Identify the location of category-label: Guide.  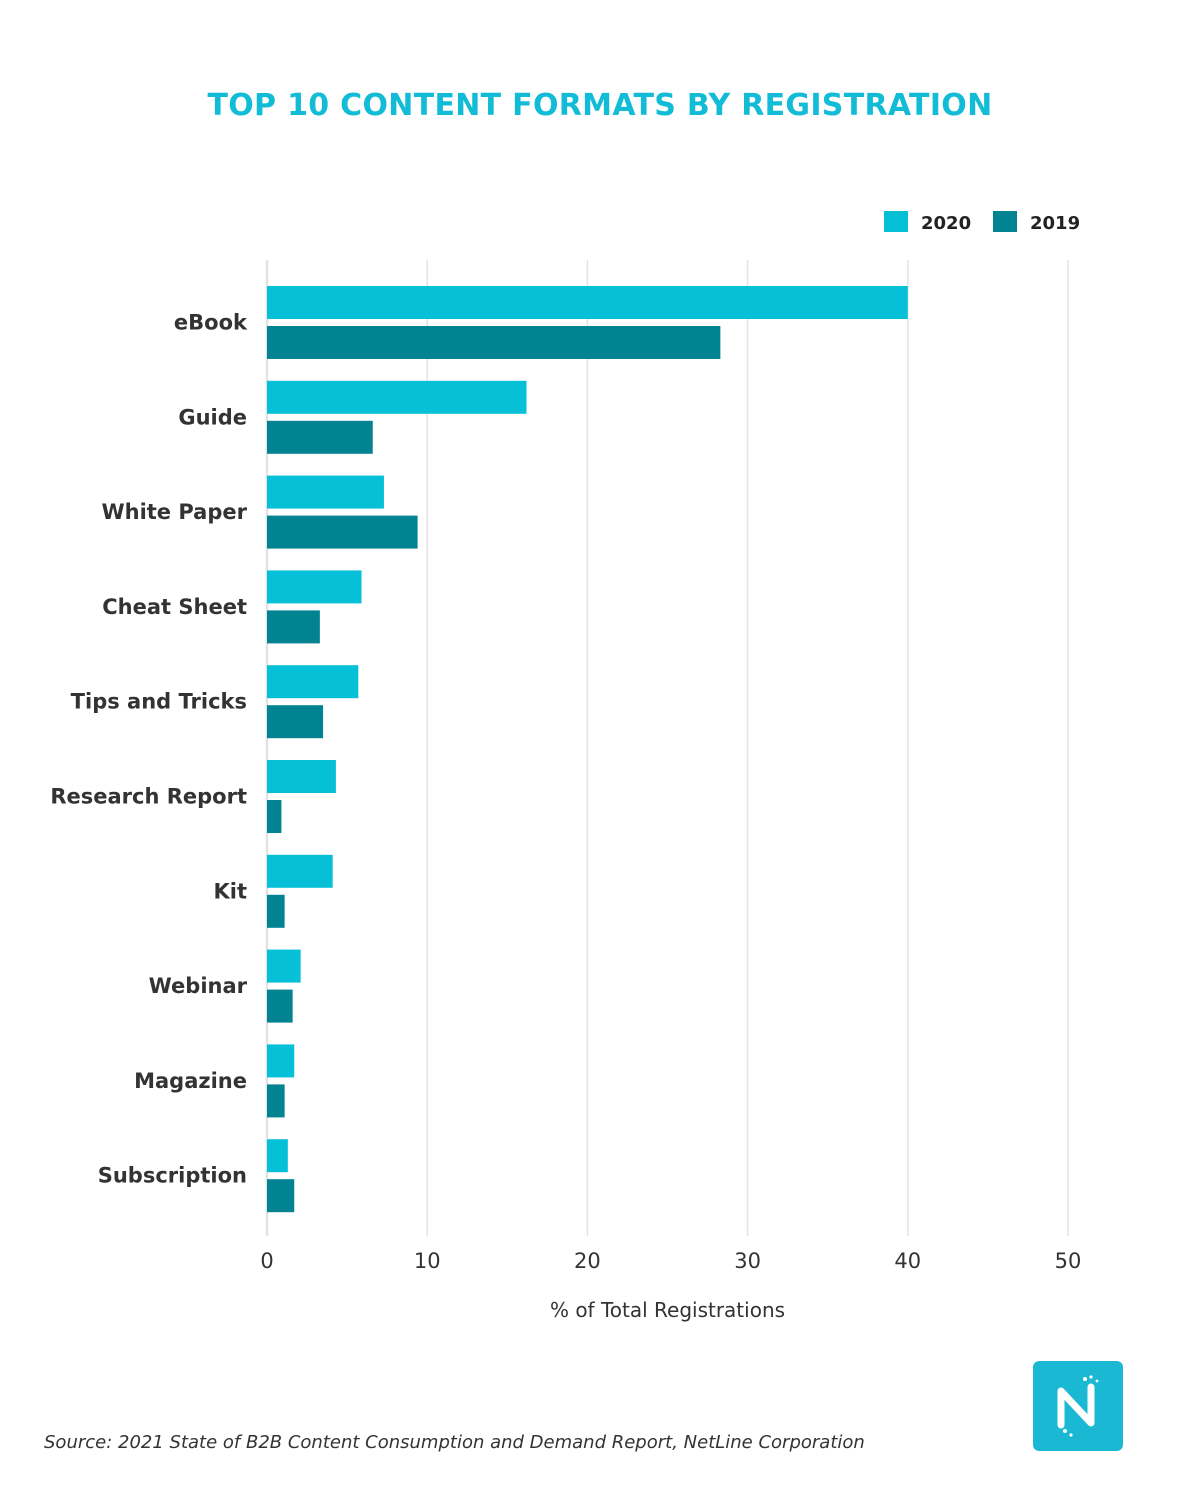
(212, 417).